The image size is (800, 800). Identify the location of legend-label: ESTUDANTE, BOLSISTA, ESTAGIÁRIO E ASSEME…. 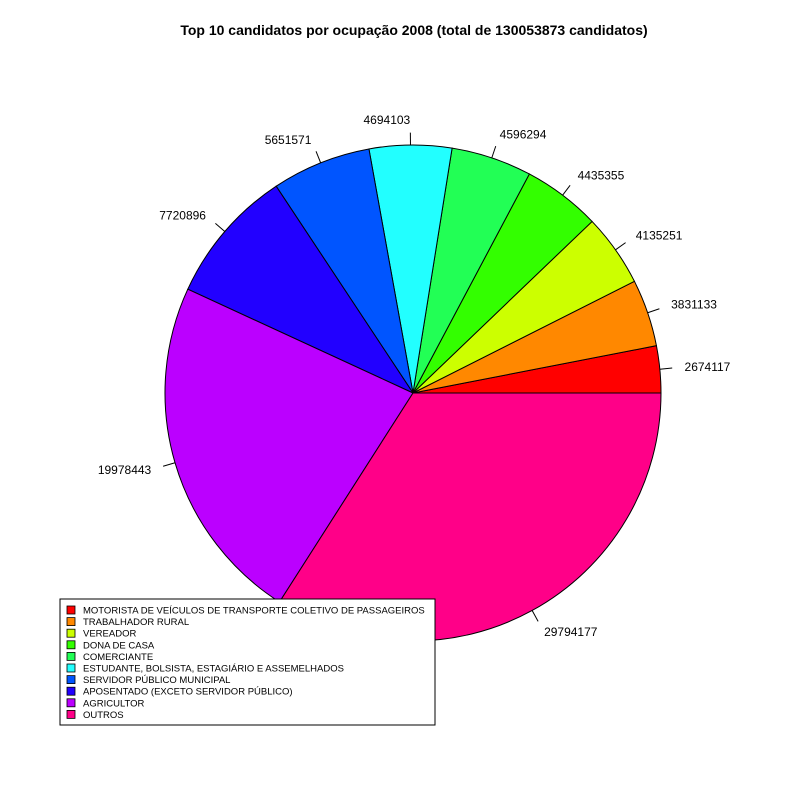
(213, 669).